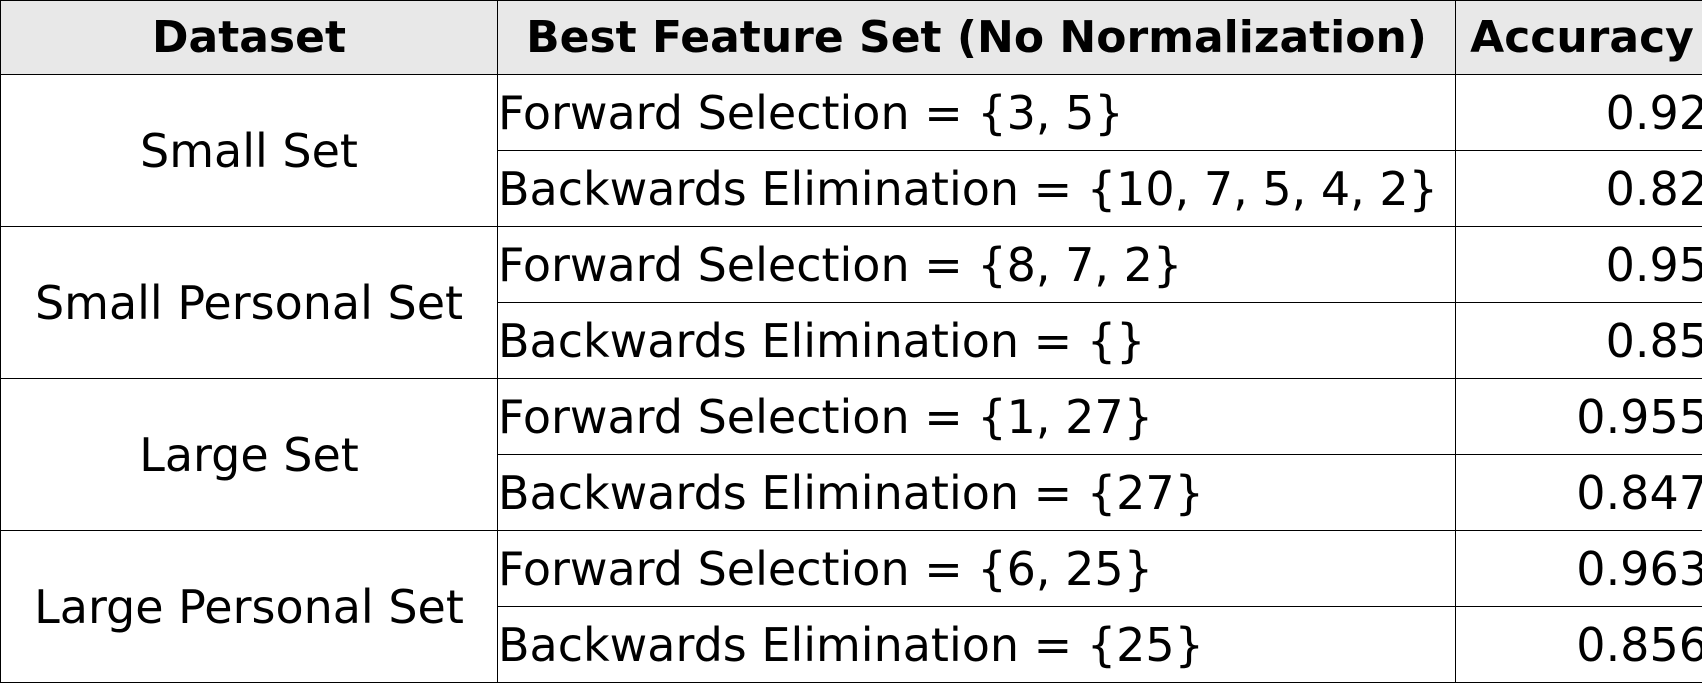 The height and width of the screenshot is (685, 1702). I want to click on header-accuracy: Accuracy, so click(1578, 37).